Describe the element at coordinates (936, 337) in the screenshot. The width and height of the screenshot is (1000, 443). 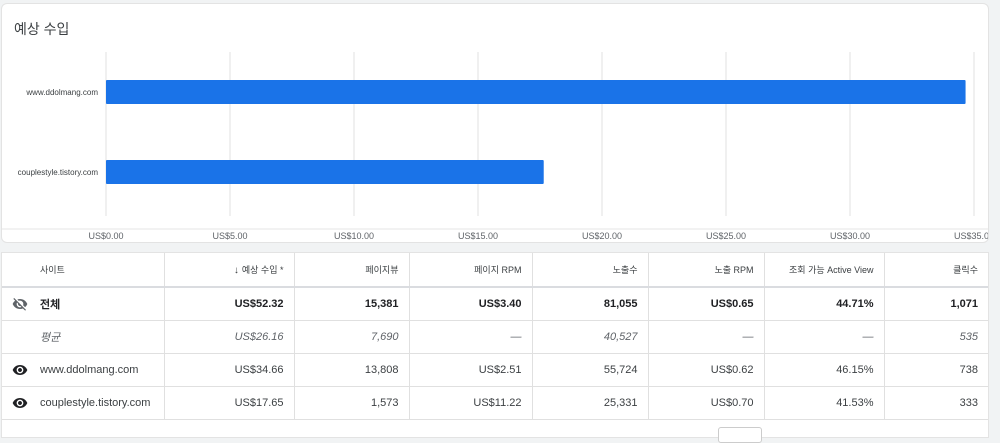
I see `metric-cell: 535` at that location.